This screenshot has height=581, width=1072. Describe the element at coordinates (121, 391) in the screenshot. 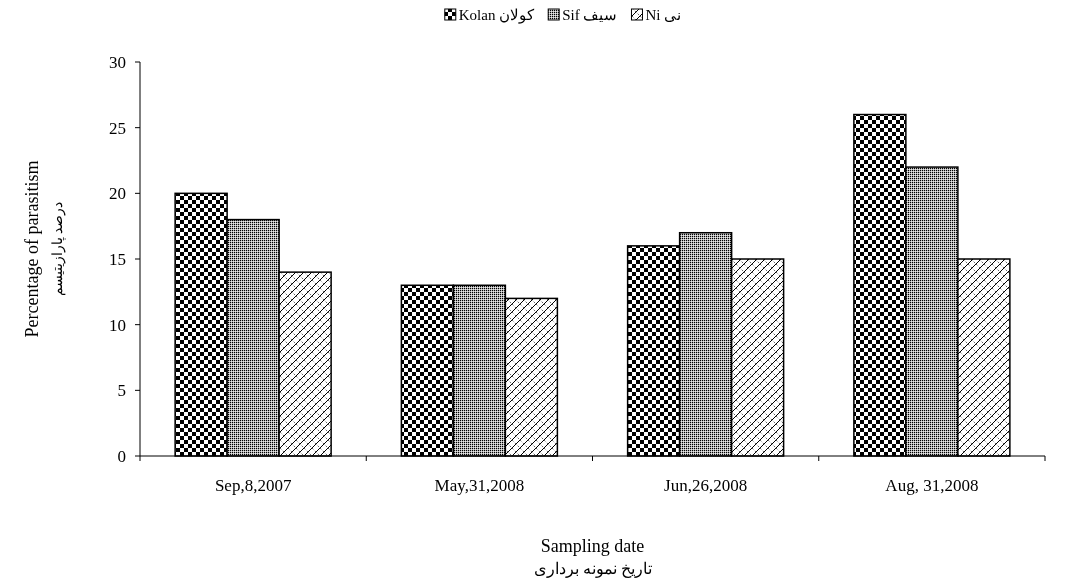

I see `y-tick-label: 5` at that location.